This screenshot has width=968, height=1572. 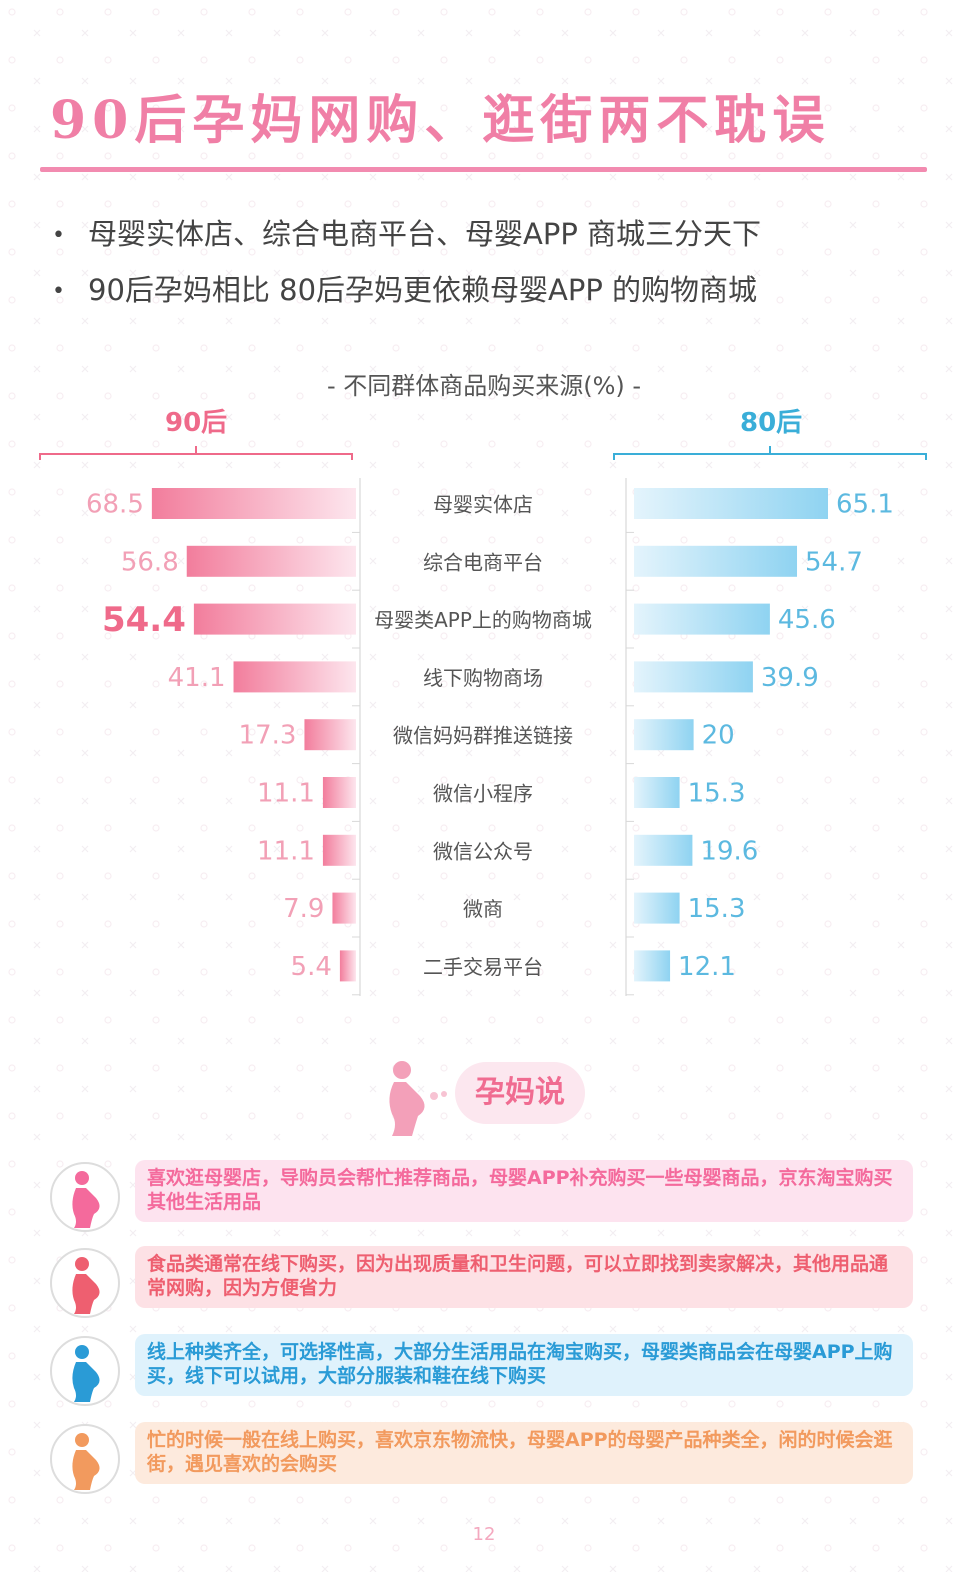 I want to click on value-label-90s: 56.8, so click(x=150, y=562).